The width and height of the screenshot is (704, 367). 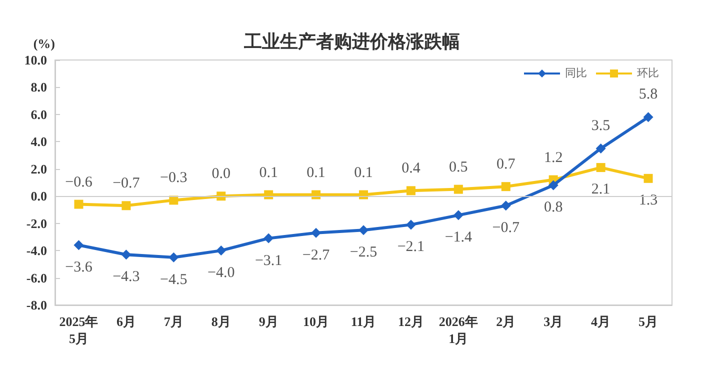 I want to click on data-label: −2.7, so click(x=316, y=255).